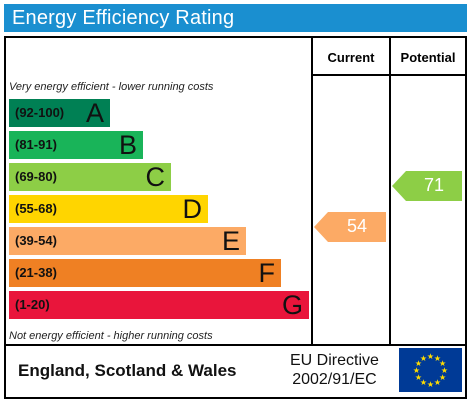  I want to click on band-d: (55-68) D, so click(108, 209).